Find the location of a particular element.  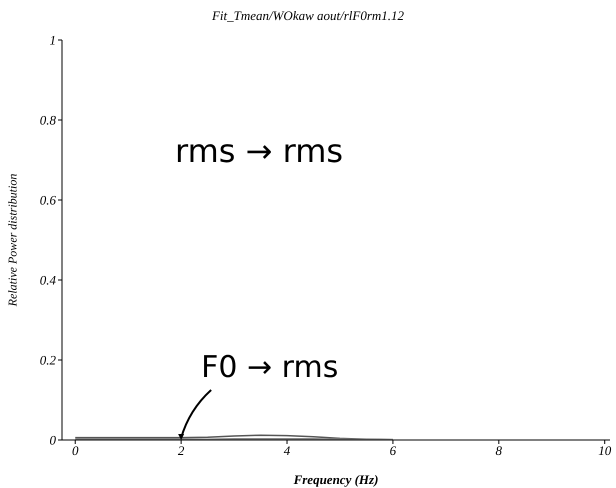

x-tick-label: 8 is located at coordinates (499, 450).